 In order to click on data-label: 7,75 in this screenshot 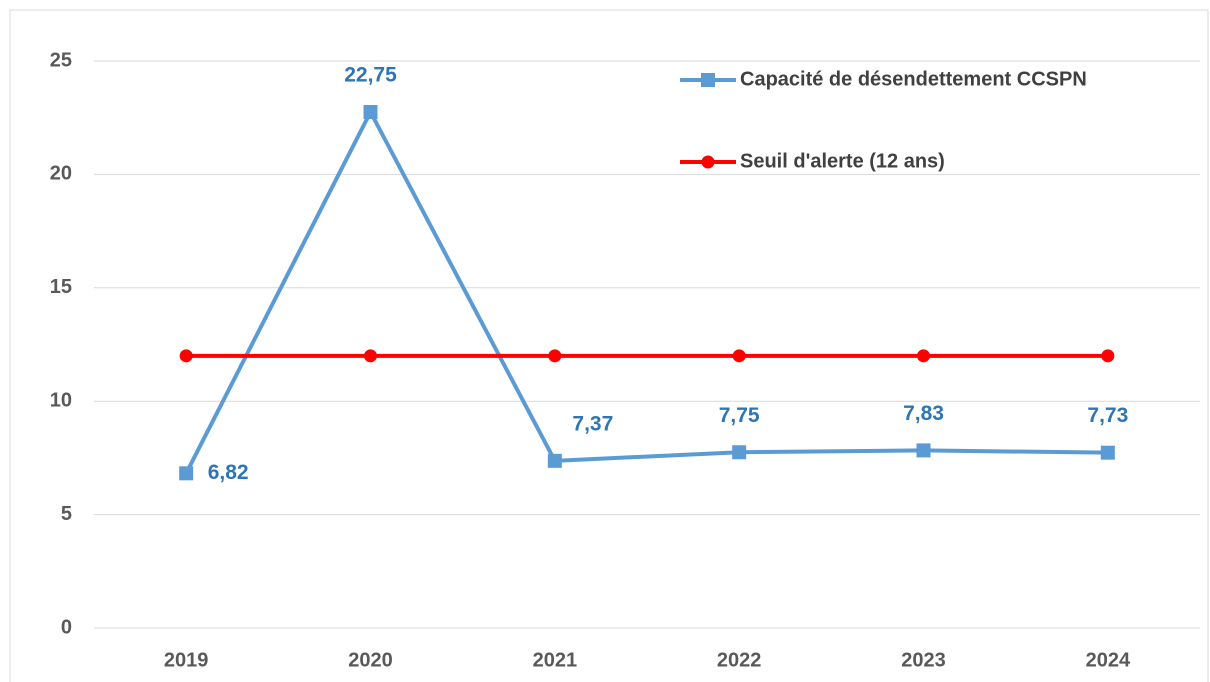, I will do `click(739, 415)`.